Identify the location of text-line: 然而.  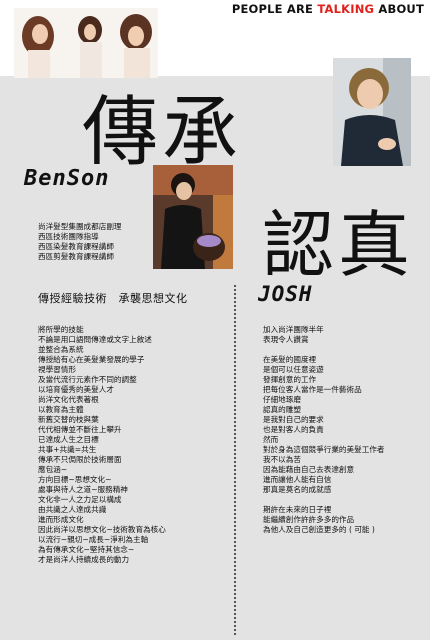
(271, 439).